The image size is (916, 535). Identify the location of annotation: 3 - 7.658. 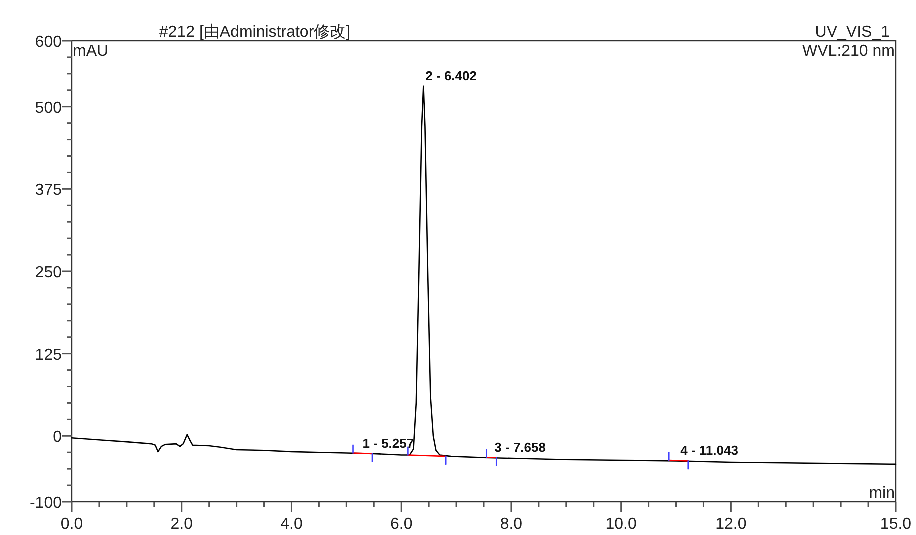
(520, 447).